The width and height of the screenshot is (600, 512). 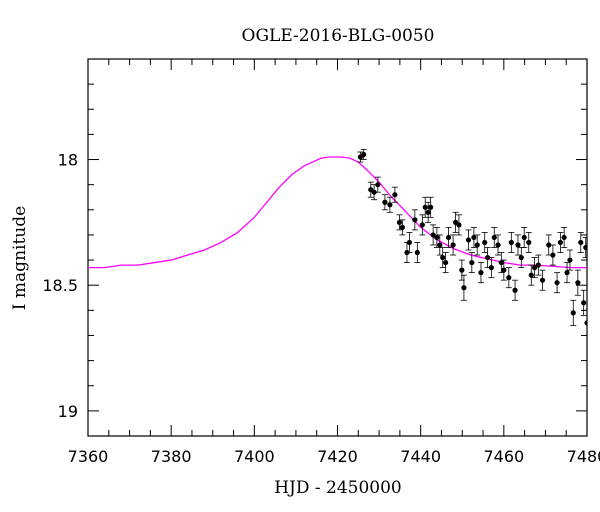 I want to click on data-points-layer, so click(x=472, y=242).